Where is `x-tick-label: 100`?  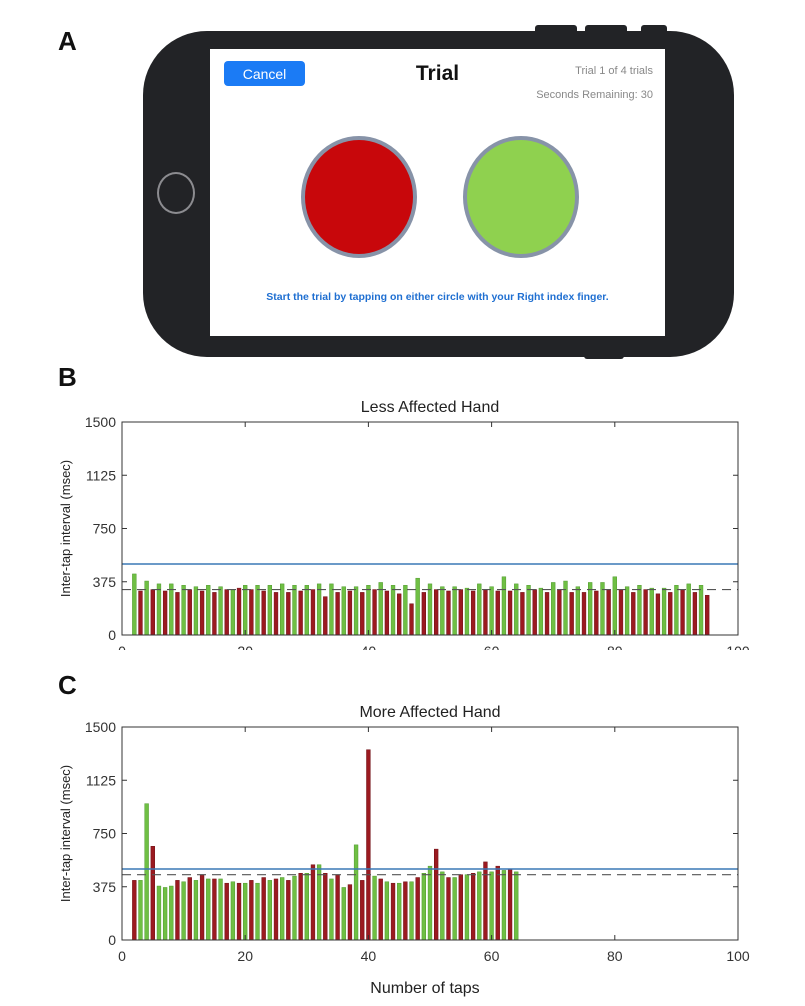
x-tick-label: 100 is located at coordinates (738, 646).